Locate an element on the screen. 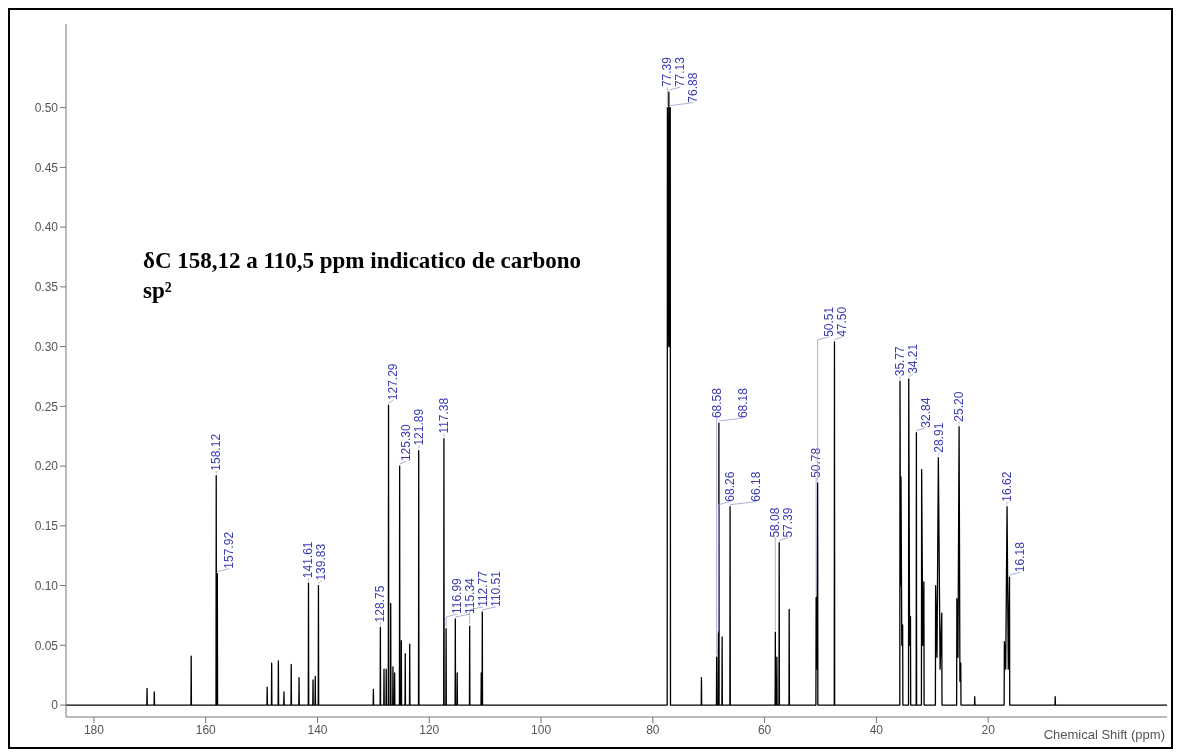 This screenshot has width=1181, height=753. annotation: 28.91 is located at coordinates (939, 437).